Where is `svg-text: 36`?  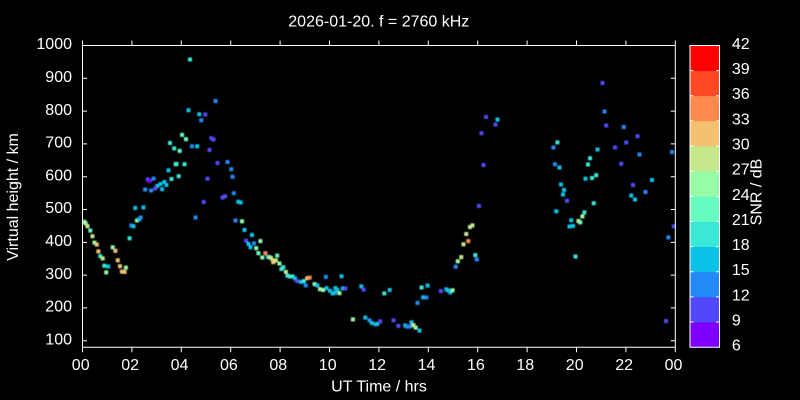 svg-text: 36 is located at coordinates (741, 94).